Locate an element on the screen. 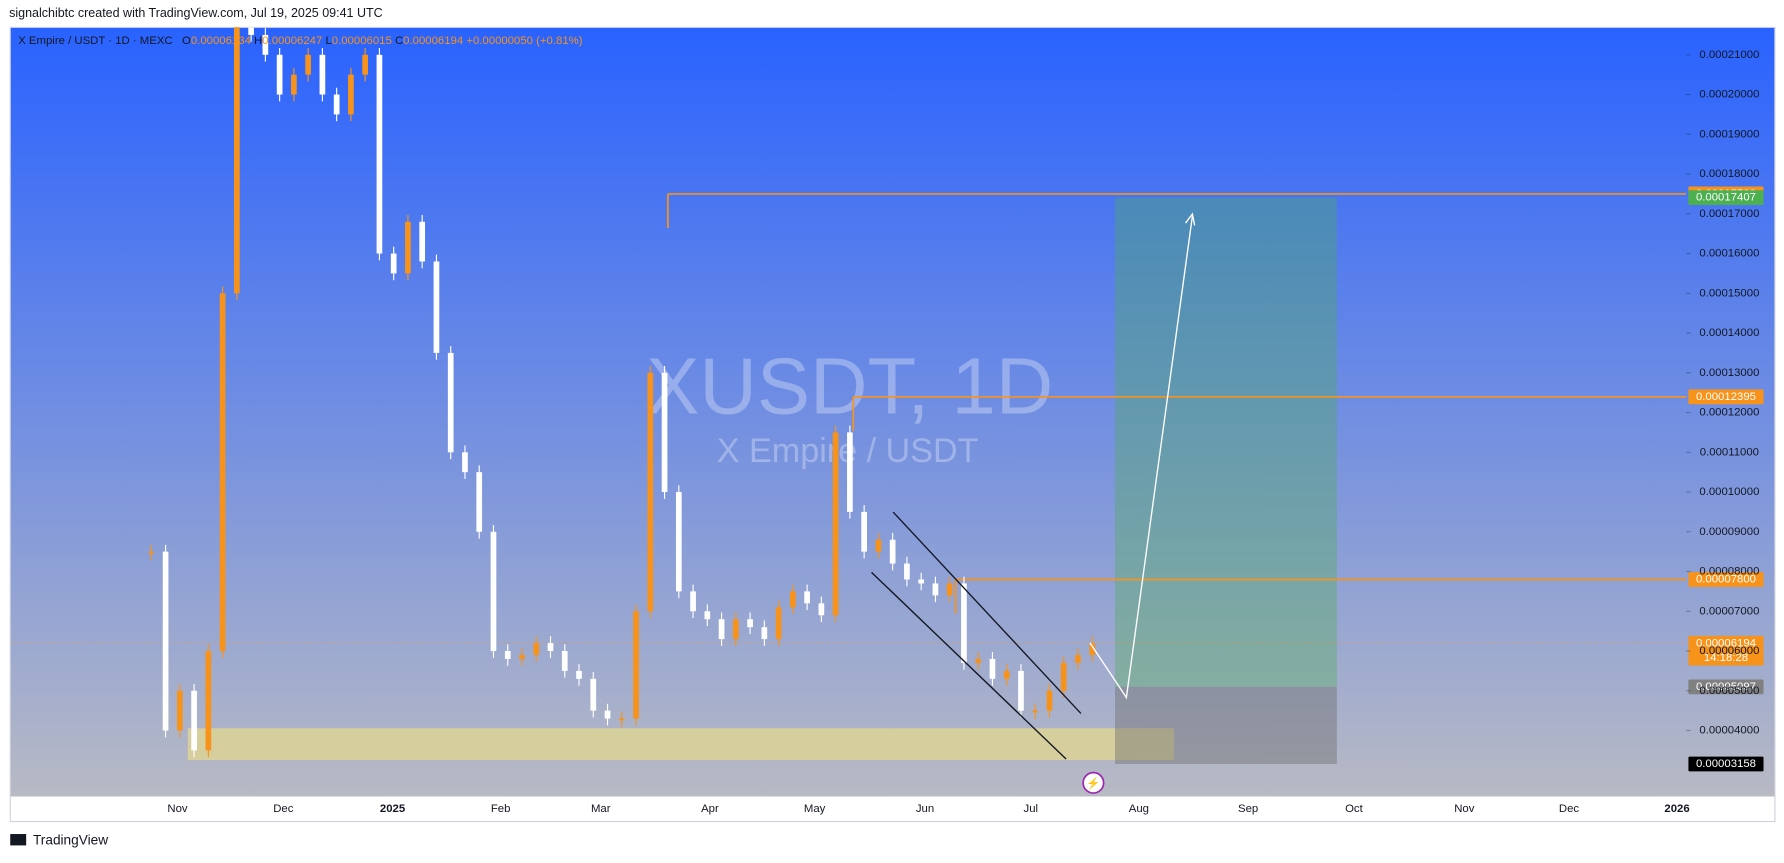 The height and width of the screenshot is (863, 1784). ohlc-key: L is located at coordinates (328, 41).